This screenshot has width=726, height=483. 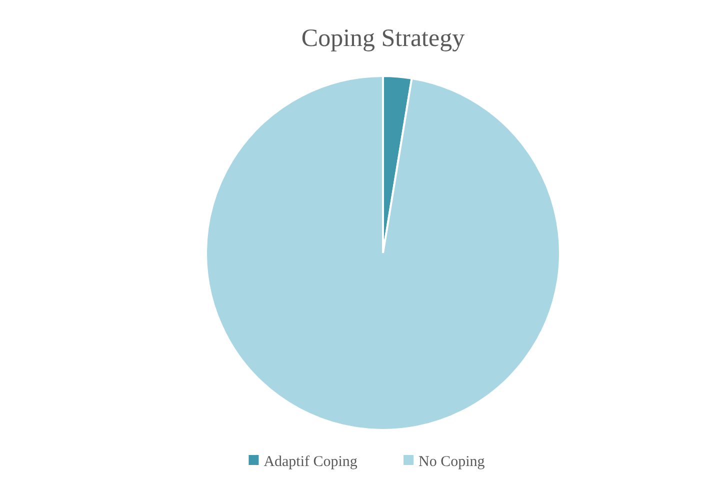 What do you see at coordinates (452, 462) in the screenshot?
I see `legend-label: No Coping` at bounding box center [452, 462].